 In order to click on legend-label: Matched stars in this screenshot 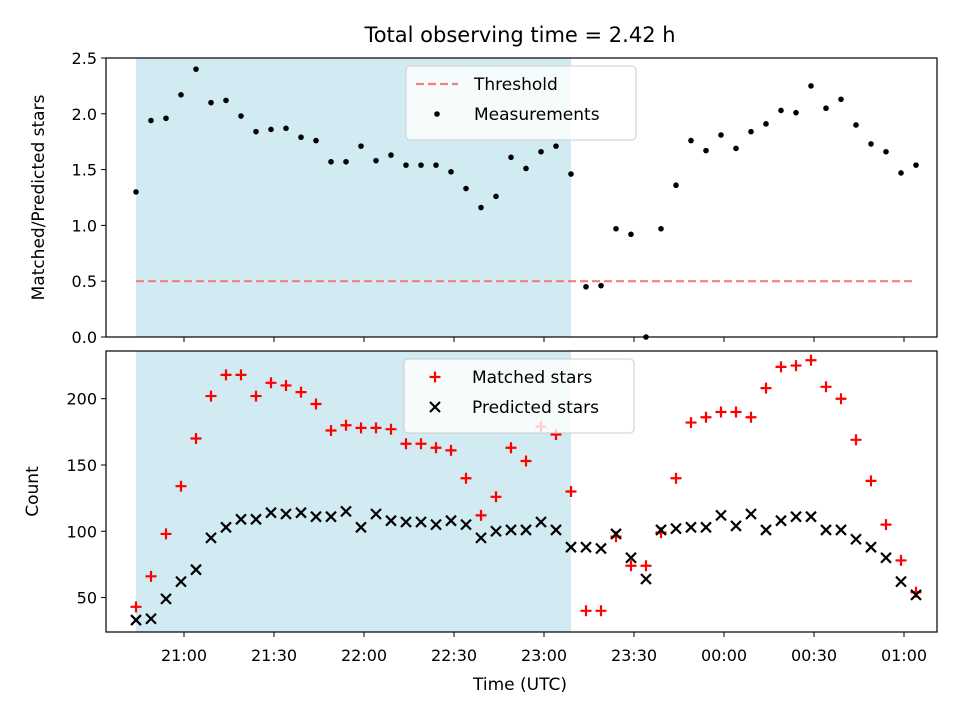, I will do `click(532, 378)`.